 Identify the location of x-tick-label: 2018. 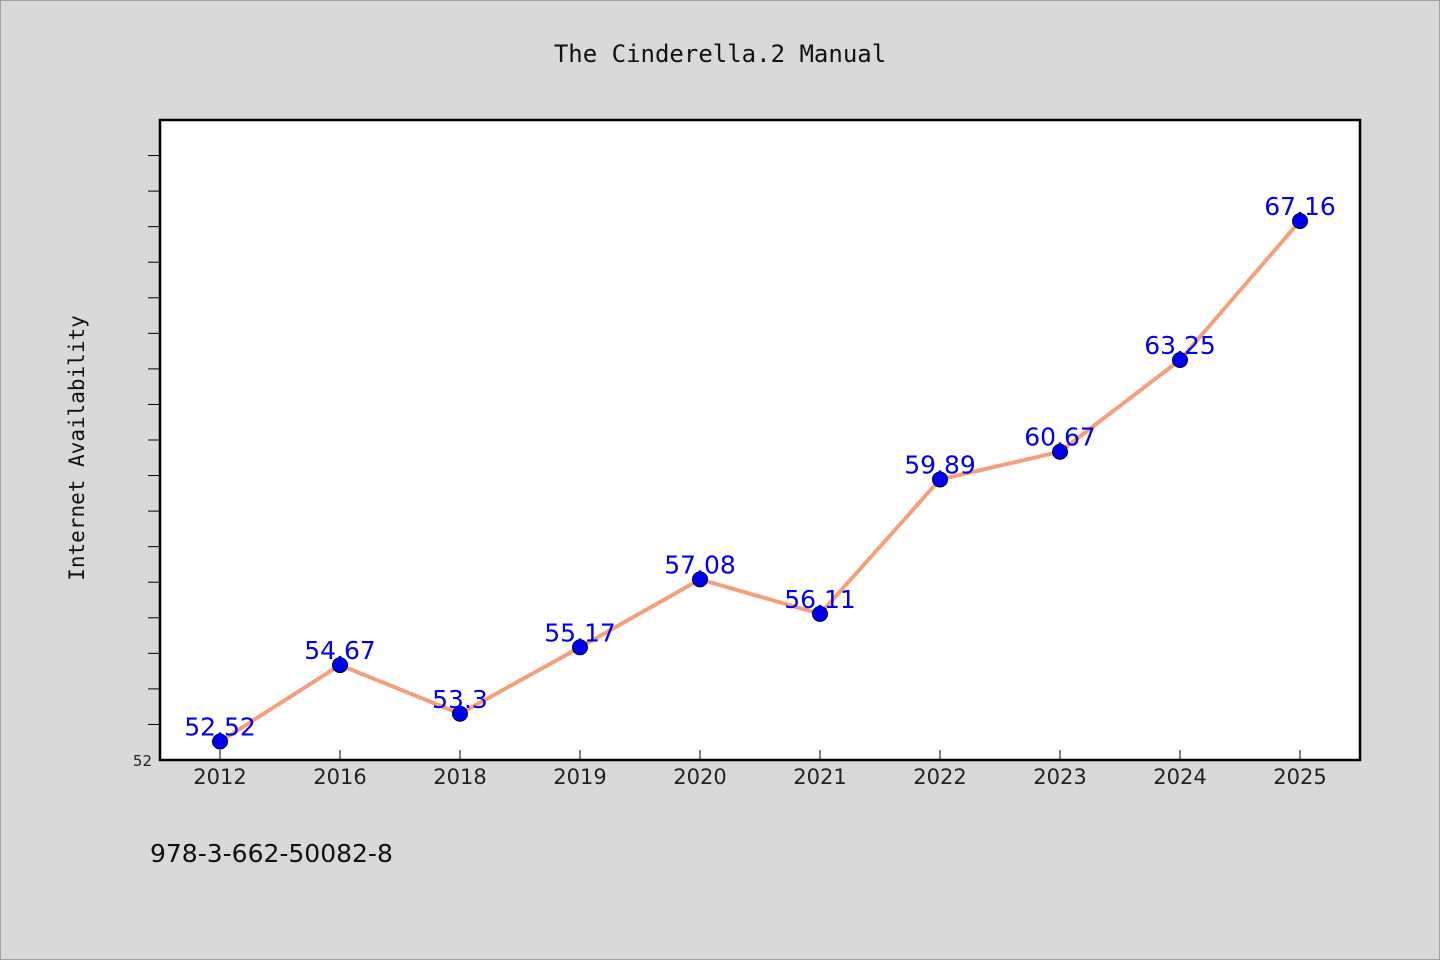
(459, 777).